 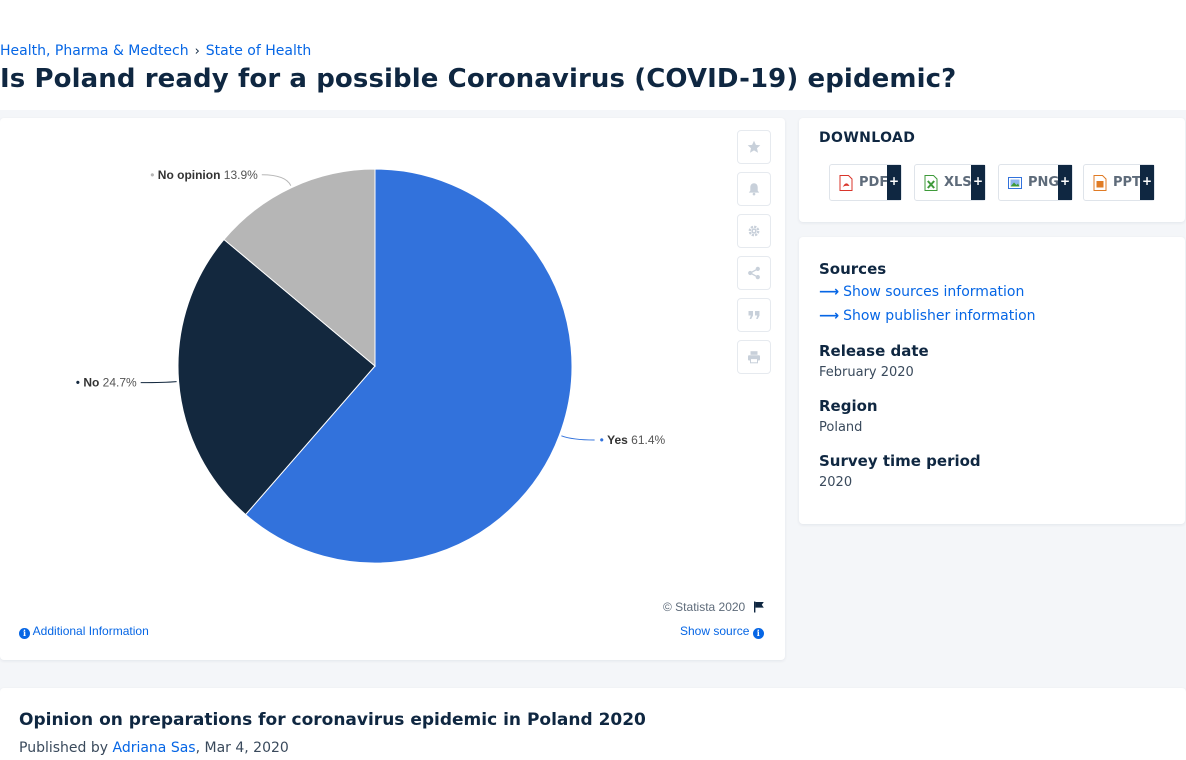 I want to click on download-ppt-button: PPT +, so click(x=1119, y=182).